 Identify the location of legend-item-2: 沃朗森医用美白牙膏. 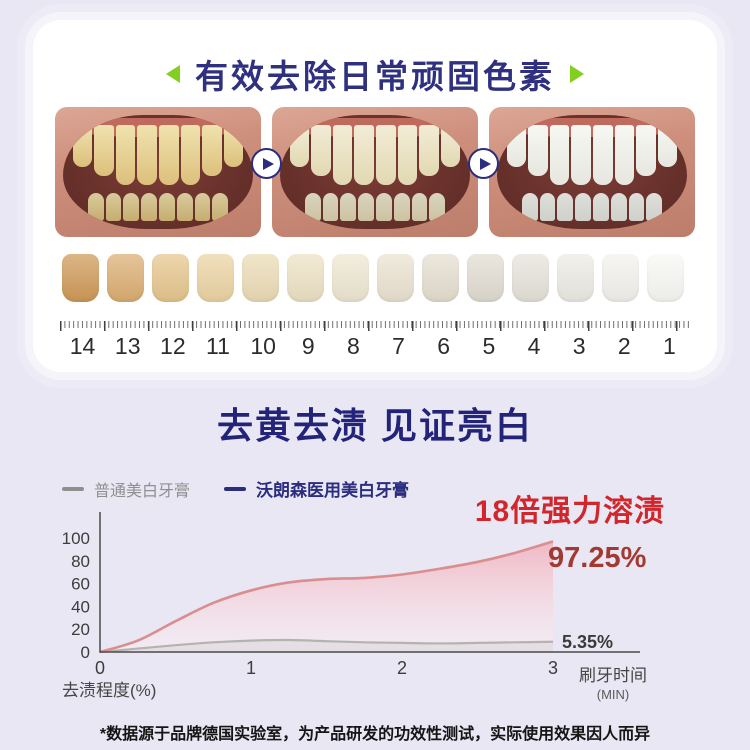
(316, 488).